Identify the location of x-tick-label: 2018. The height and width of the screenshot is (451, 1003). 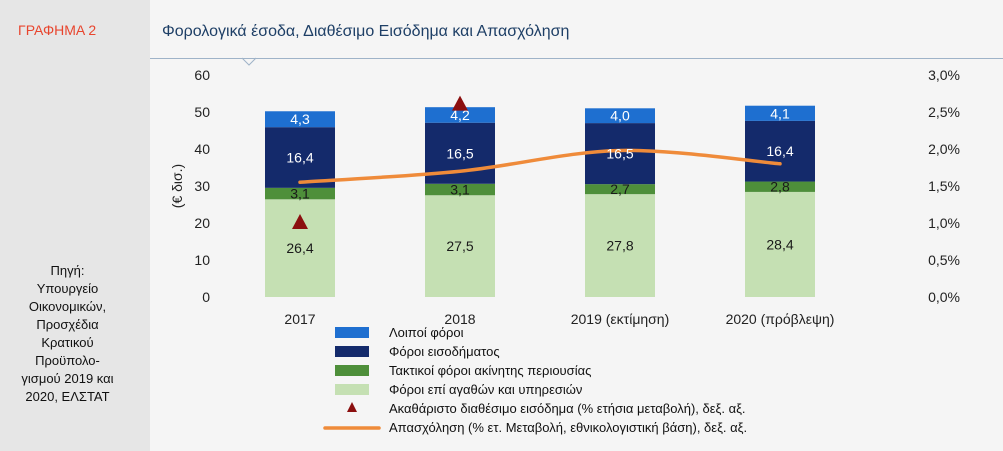
(459, 319).